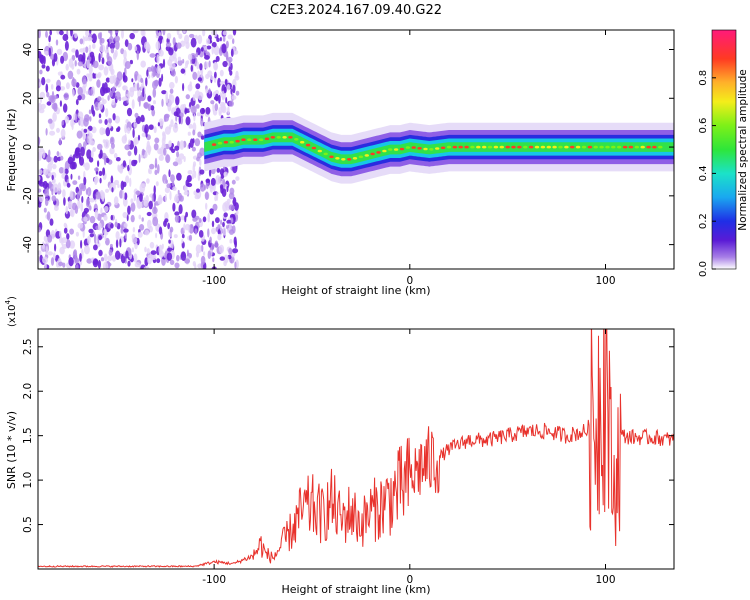 The width and height of the screenshot is (750, 600). I want to click on x-tick-label: 100, so click(605, 281).